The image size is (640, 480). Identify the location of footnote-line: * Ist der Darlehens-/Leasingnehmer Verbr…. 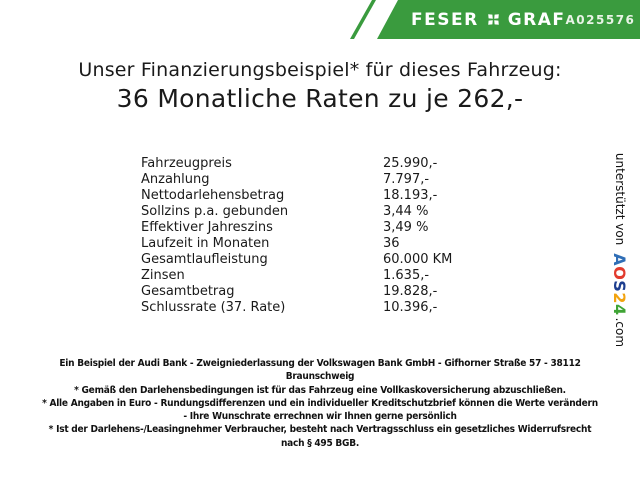
(320, 430).